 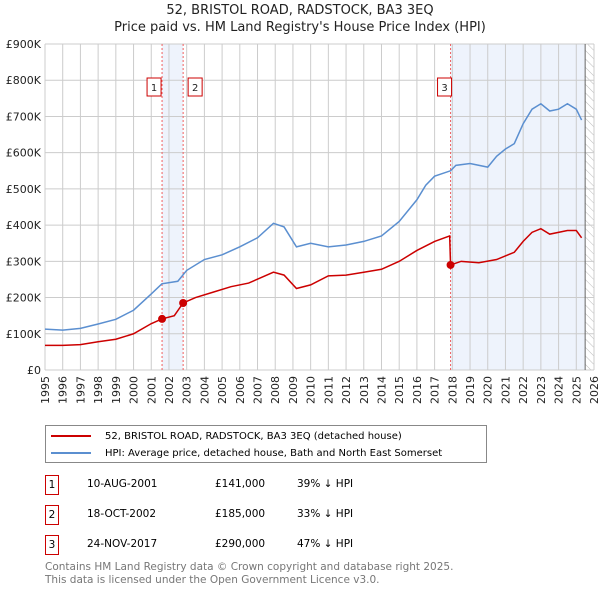 I want to click on y-tick-label: £800K, so click(x=24, y=80).